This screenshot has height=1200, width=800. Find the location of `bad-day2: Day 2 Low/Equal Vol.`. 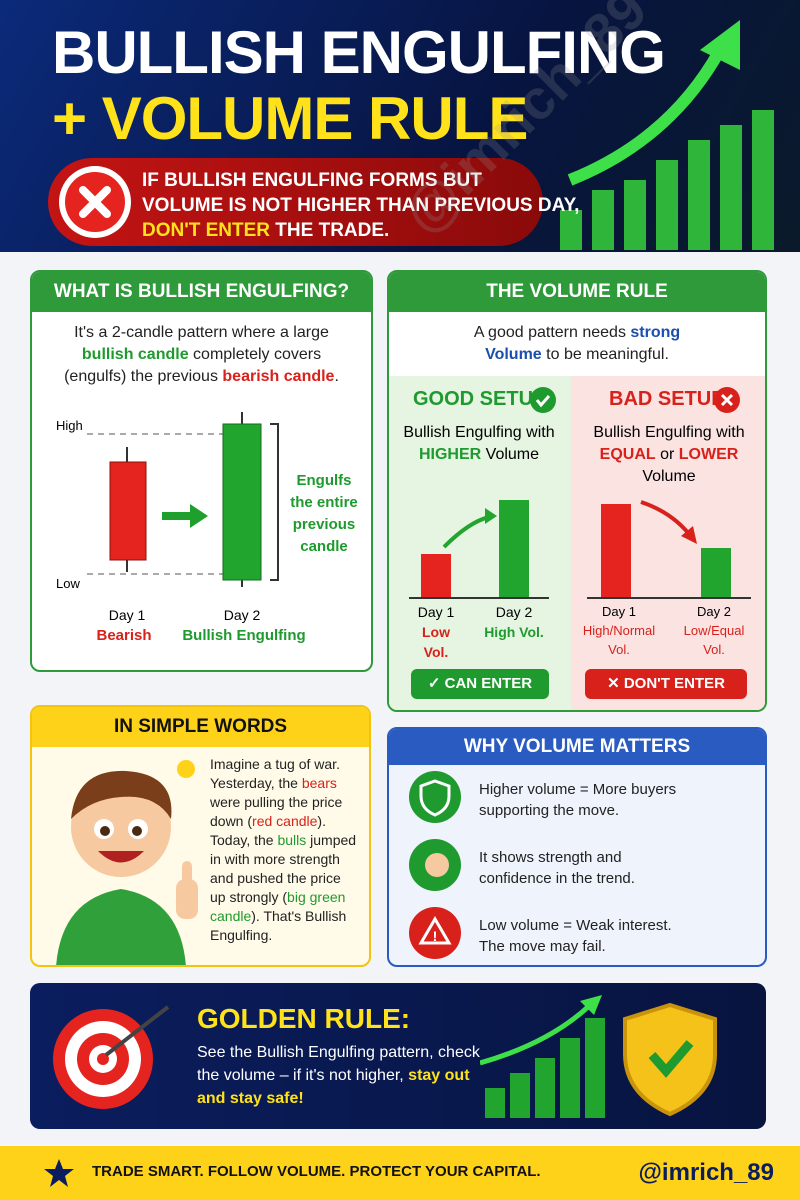

bad-day2: Day 2 Low/Equal Vol. is located at coordinates (714, 630).